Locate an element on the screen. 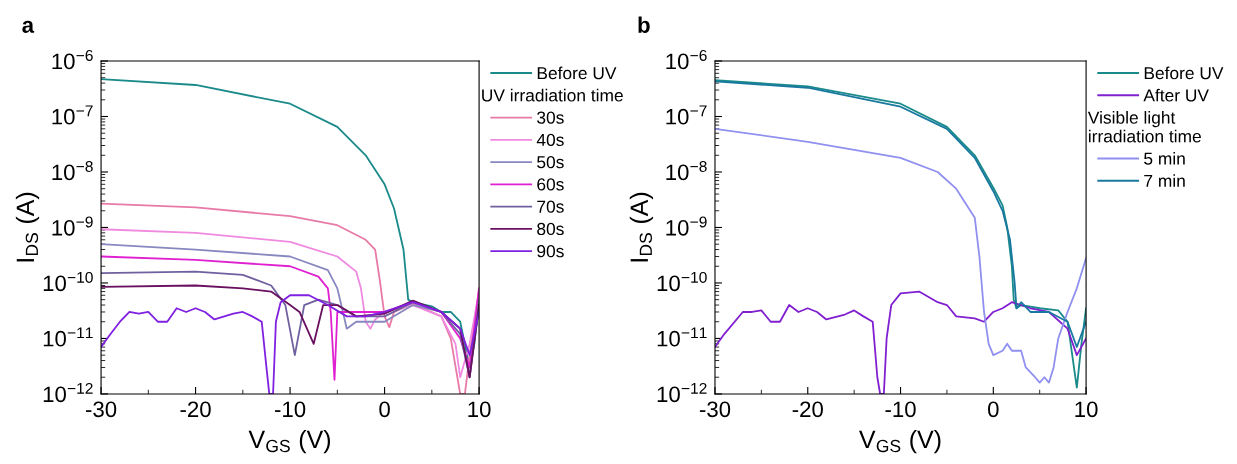 The image size is (1237, 464). legend-label: 7 min is located at coordinates (1164, 180).